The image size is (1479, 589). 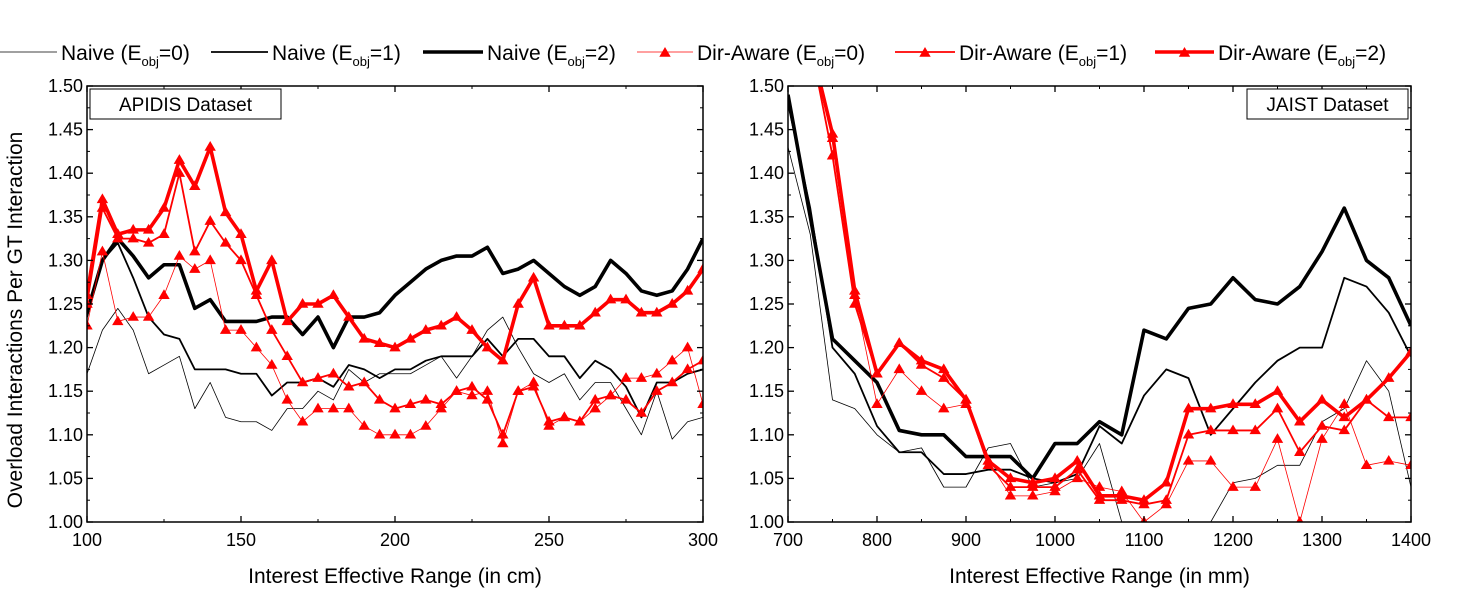 I want to click on x-tick-label: 1300, so click(x=1322, y=540).